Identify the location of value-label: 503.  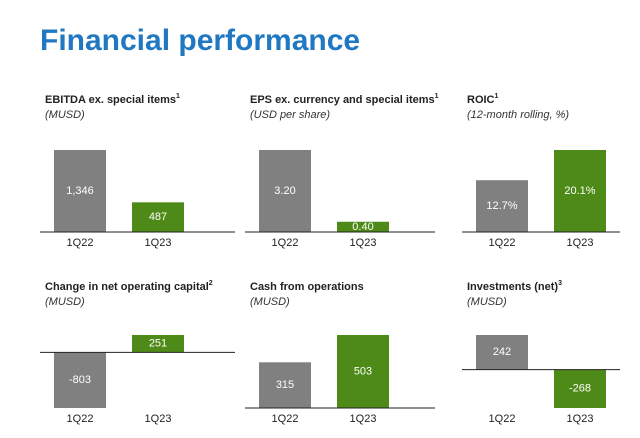
(363, 371).